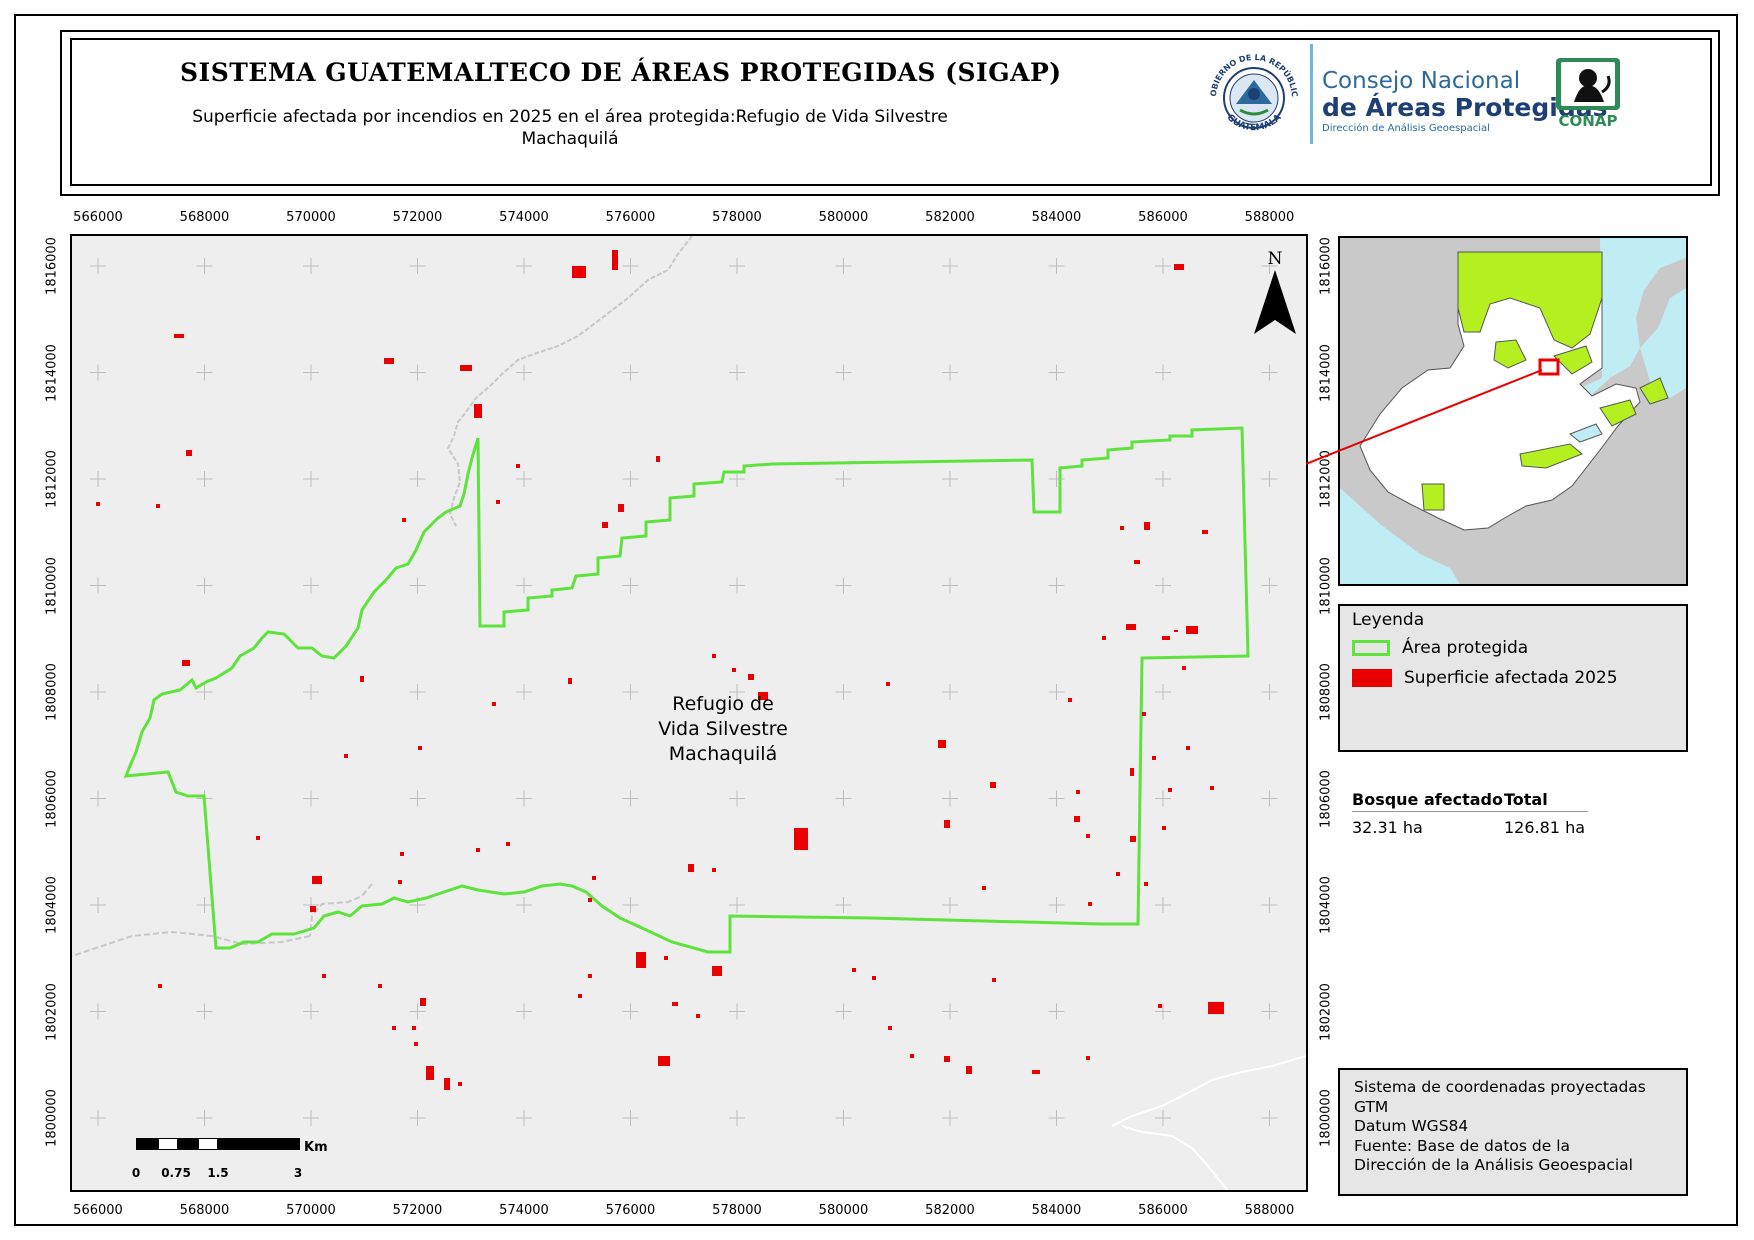 The height and width of the screenshot is (1240, 1754). I want to click on stats-value: 126.81 ha, so click(1545, 827).